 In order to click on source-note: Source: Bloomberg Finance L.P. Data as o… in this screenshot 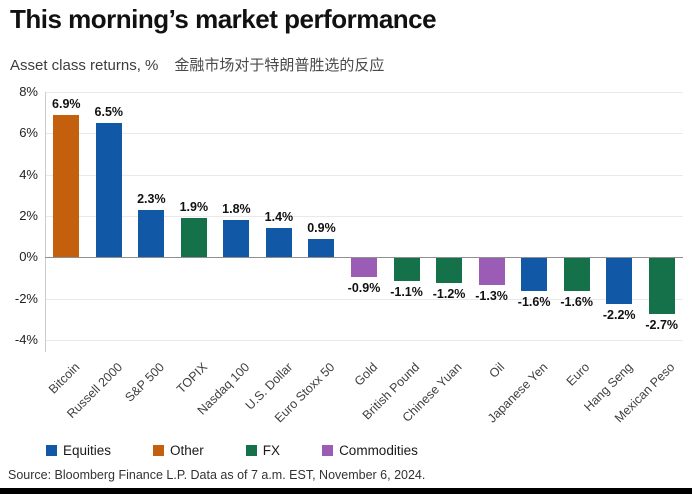, I will do `click(217, 475)`.